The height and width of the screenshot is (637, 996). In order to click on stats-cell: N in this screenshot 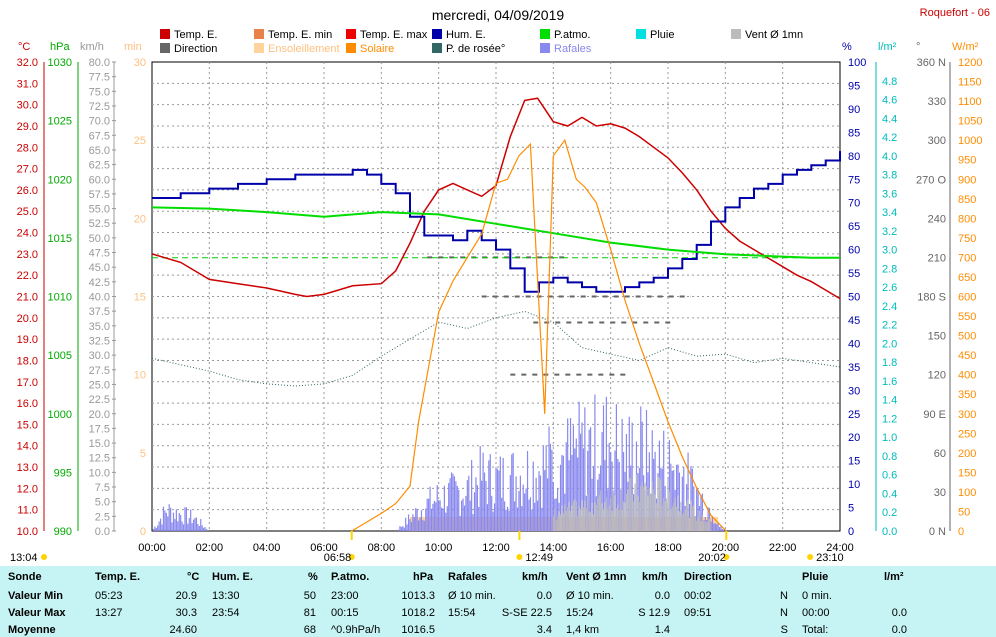, I will do `click(784, 596)`.